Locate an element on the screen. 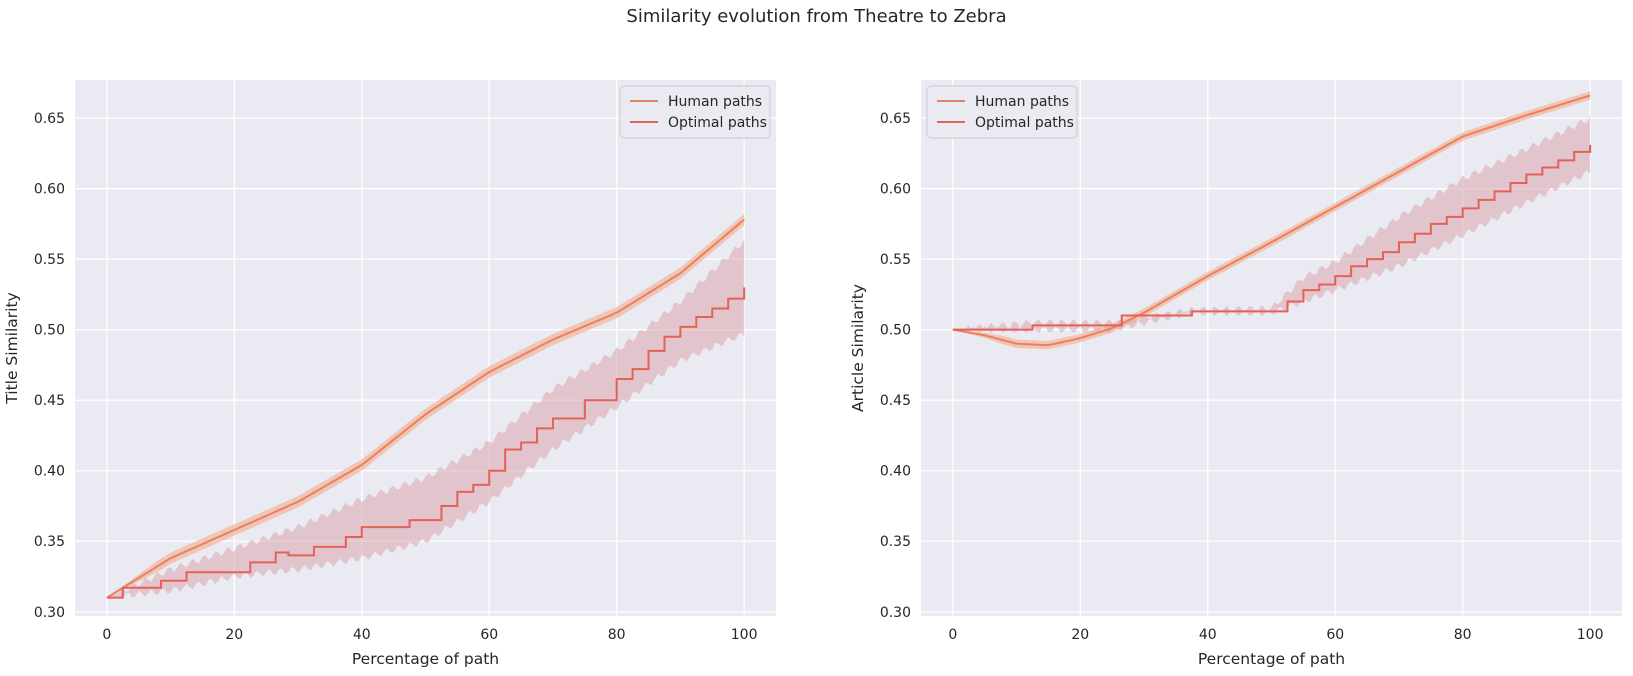  optimal-ci-band is located at coordinates (1271, 224).